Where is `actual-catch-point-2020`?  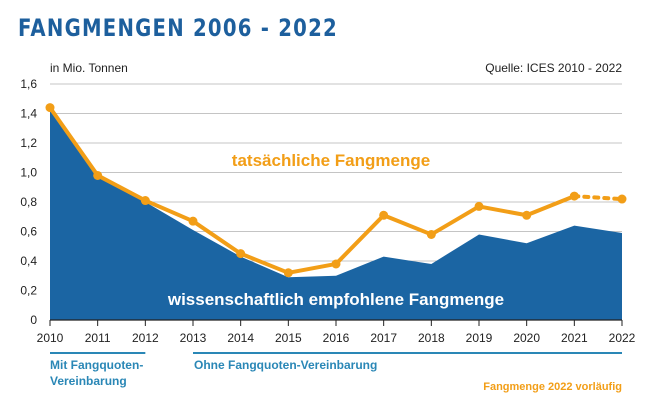 actual-catch-point-2020 is located at coordinates (527, 215).